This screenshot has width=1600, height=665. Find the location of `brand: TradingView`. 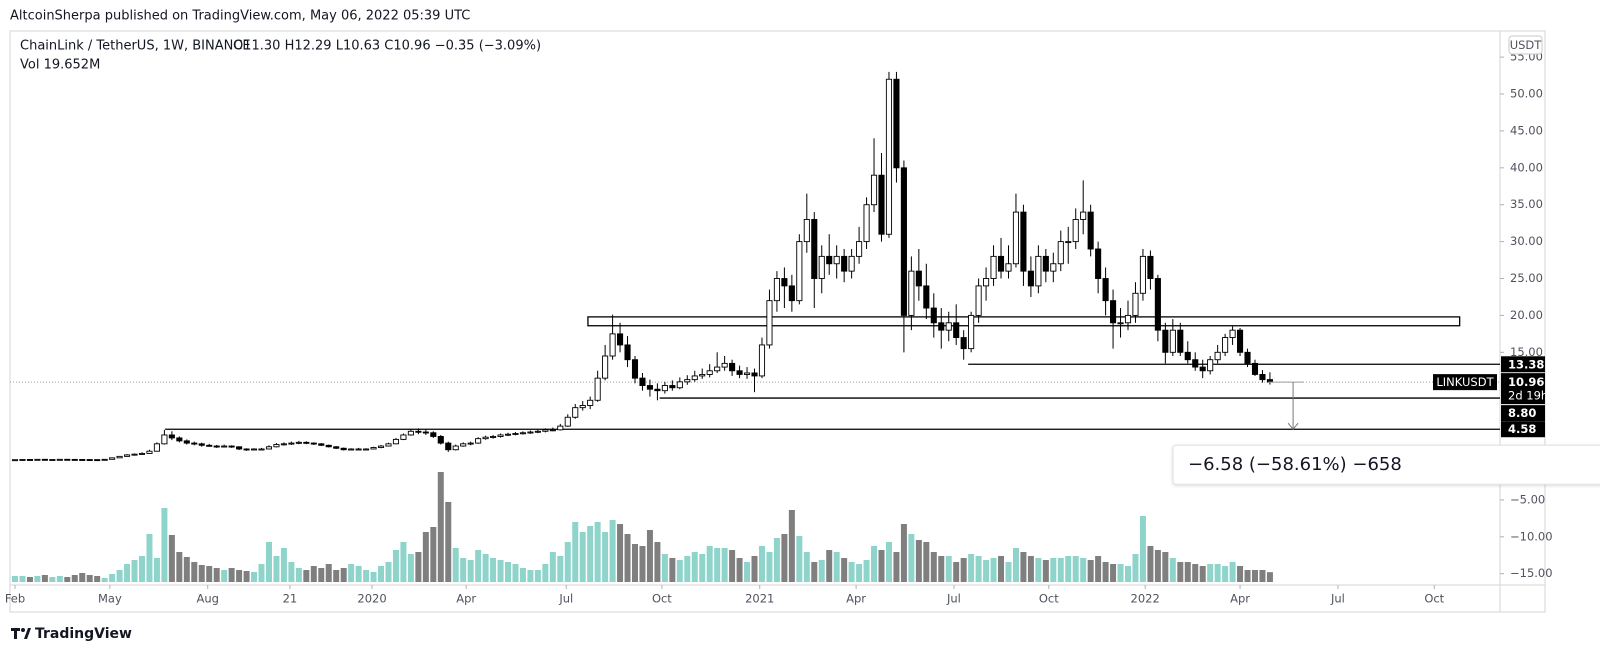

brand: TradingView is located at coordinates (83, 634).